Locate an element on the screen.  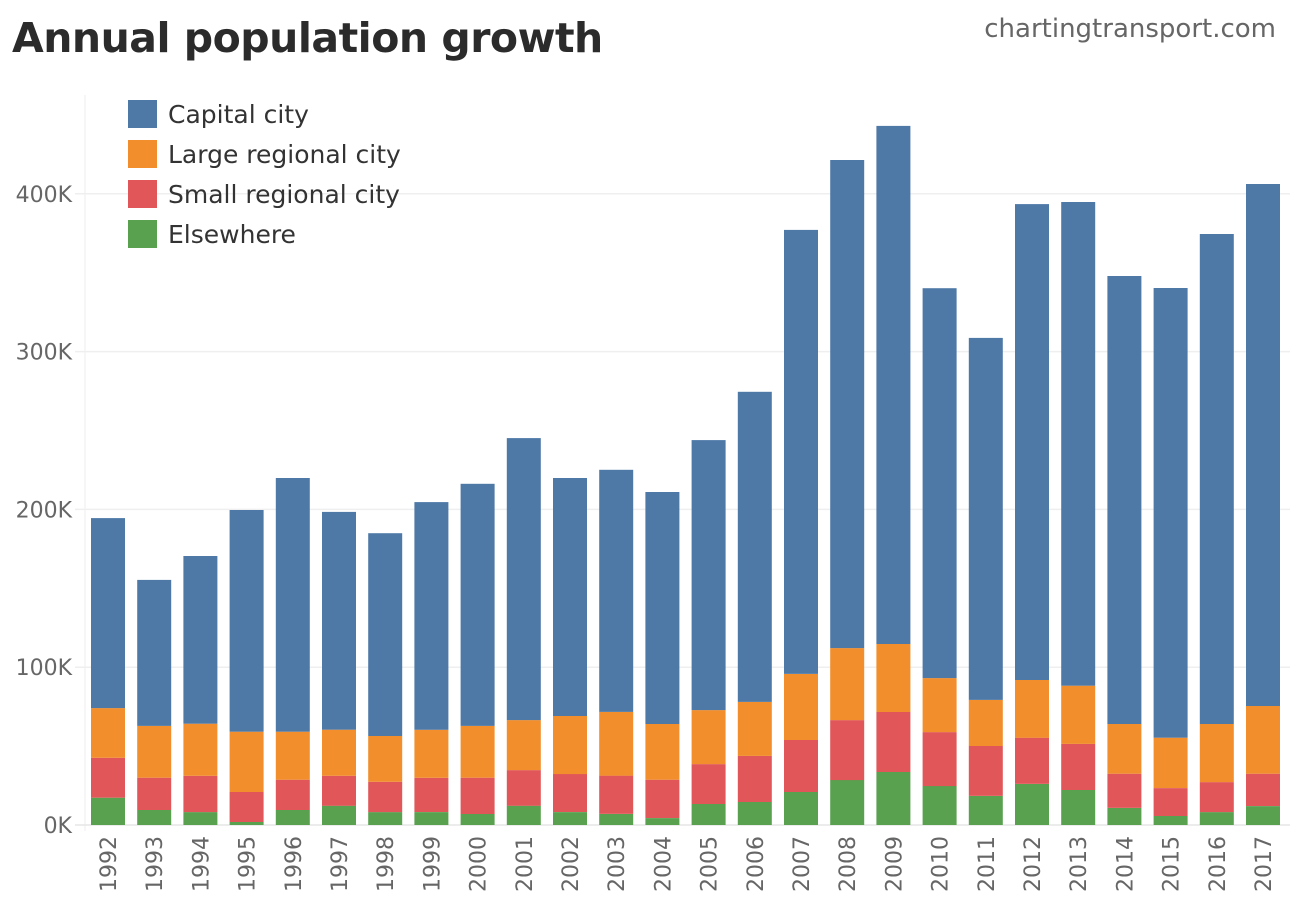
bar-segment-large-regional-city-2001 is located at coordinates (523, 745).